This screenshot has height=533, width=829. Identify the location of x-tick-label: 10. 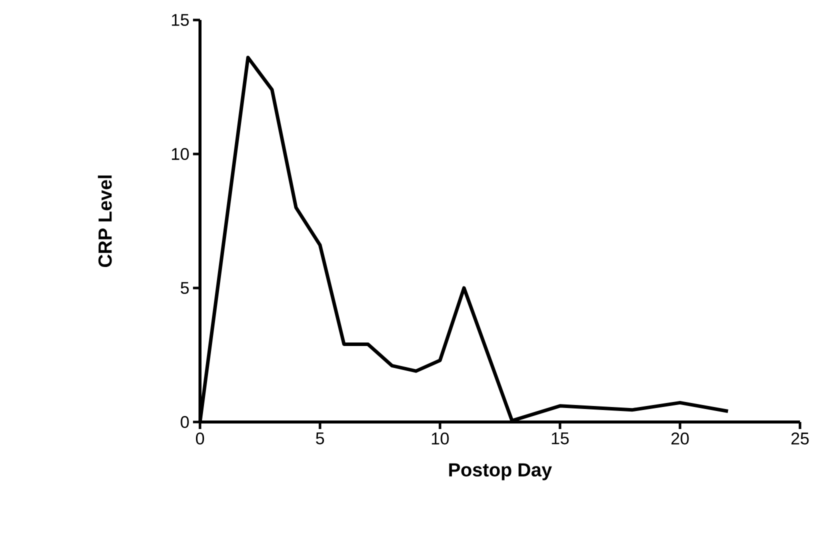
(440, 438).